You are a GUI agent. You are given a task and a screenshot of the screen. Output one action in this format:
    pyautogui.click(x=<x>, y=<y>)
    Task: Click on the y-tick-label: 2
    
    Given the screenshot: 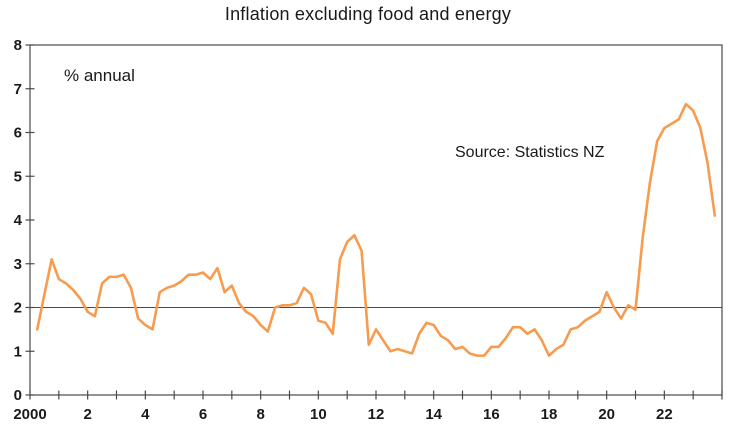 What is the action you would take?
    pyautogui.click(x=18, y=308)
    